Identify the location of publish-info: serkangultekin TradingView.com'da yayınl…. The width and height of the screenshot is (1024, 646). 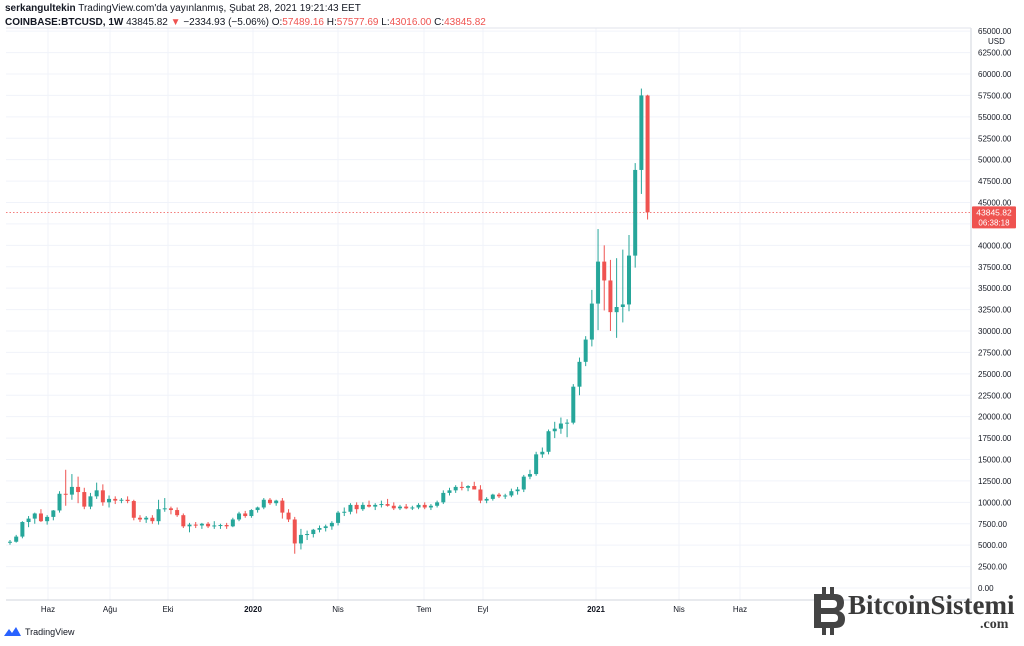
(485, 8).